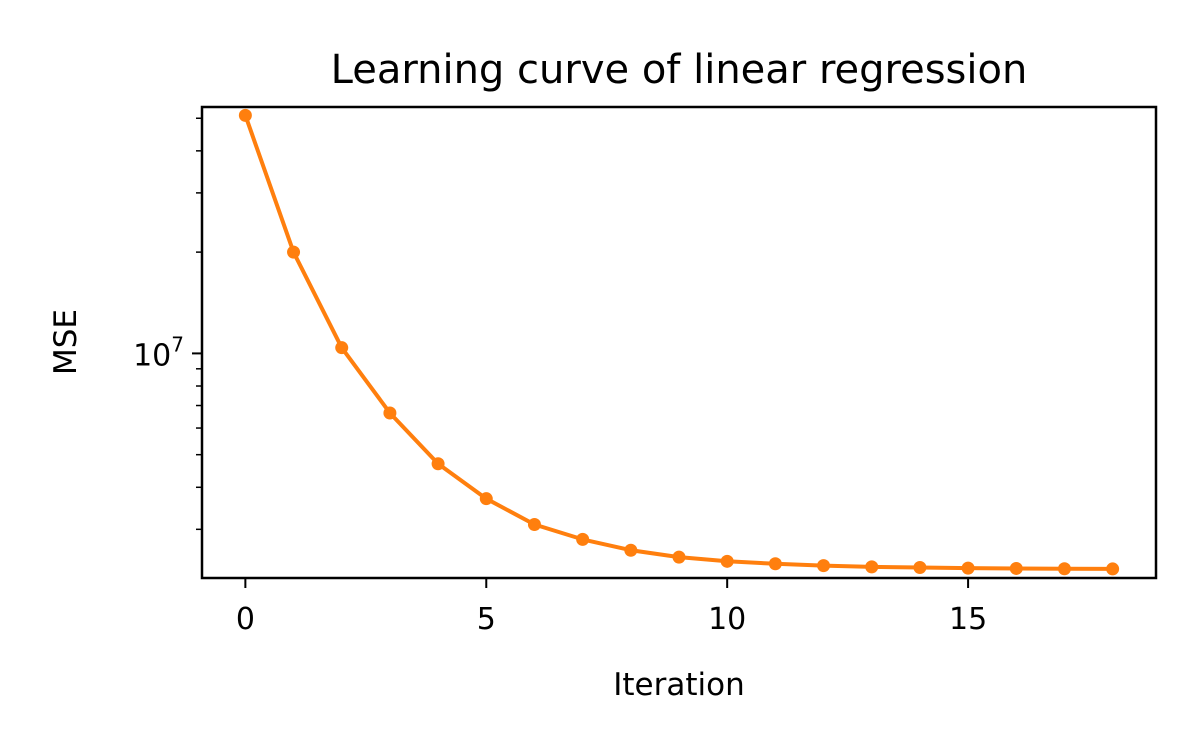 Image resolution: width=1200 pixels, height=755 pixels. I want to click on x-axis-label: Iteration, so click(679, 685).